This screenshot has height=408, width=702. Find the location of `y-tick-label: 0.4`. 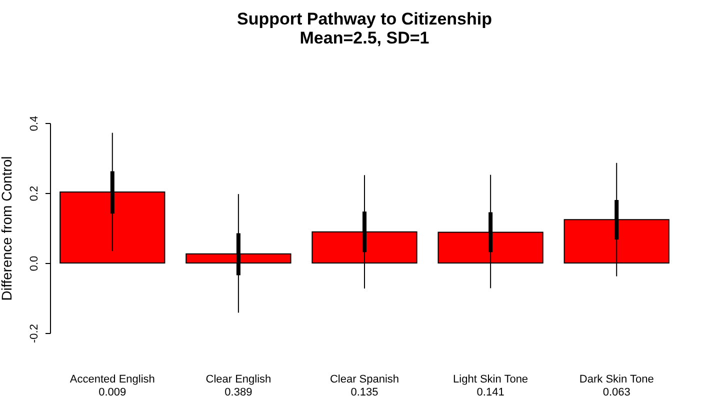

y-tick-label: 0.4 is located at coordinates (34, 124).